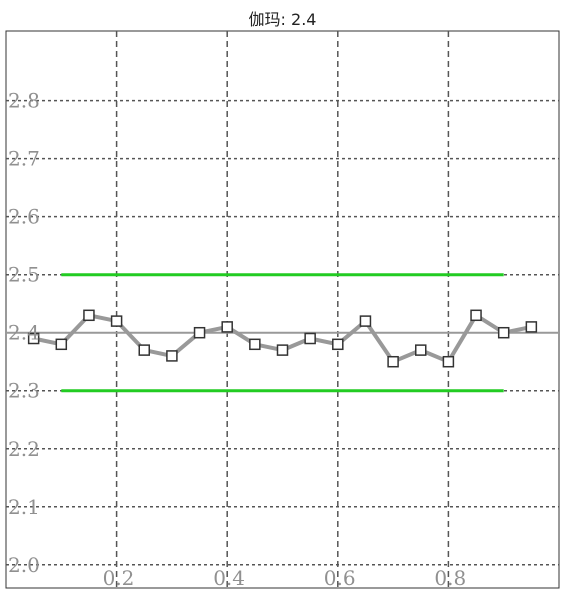  I want to click on x-tick-label-0: 0.2, so click(119, 578).